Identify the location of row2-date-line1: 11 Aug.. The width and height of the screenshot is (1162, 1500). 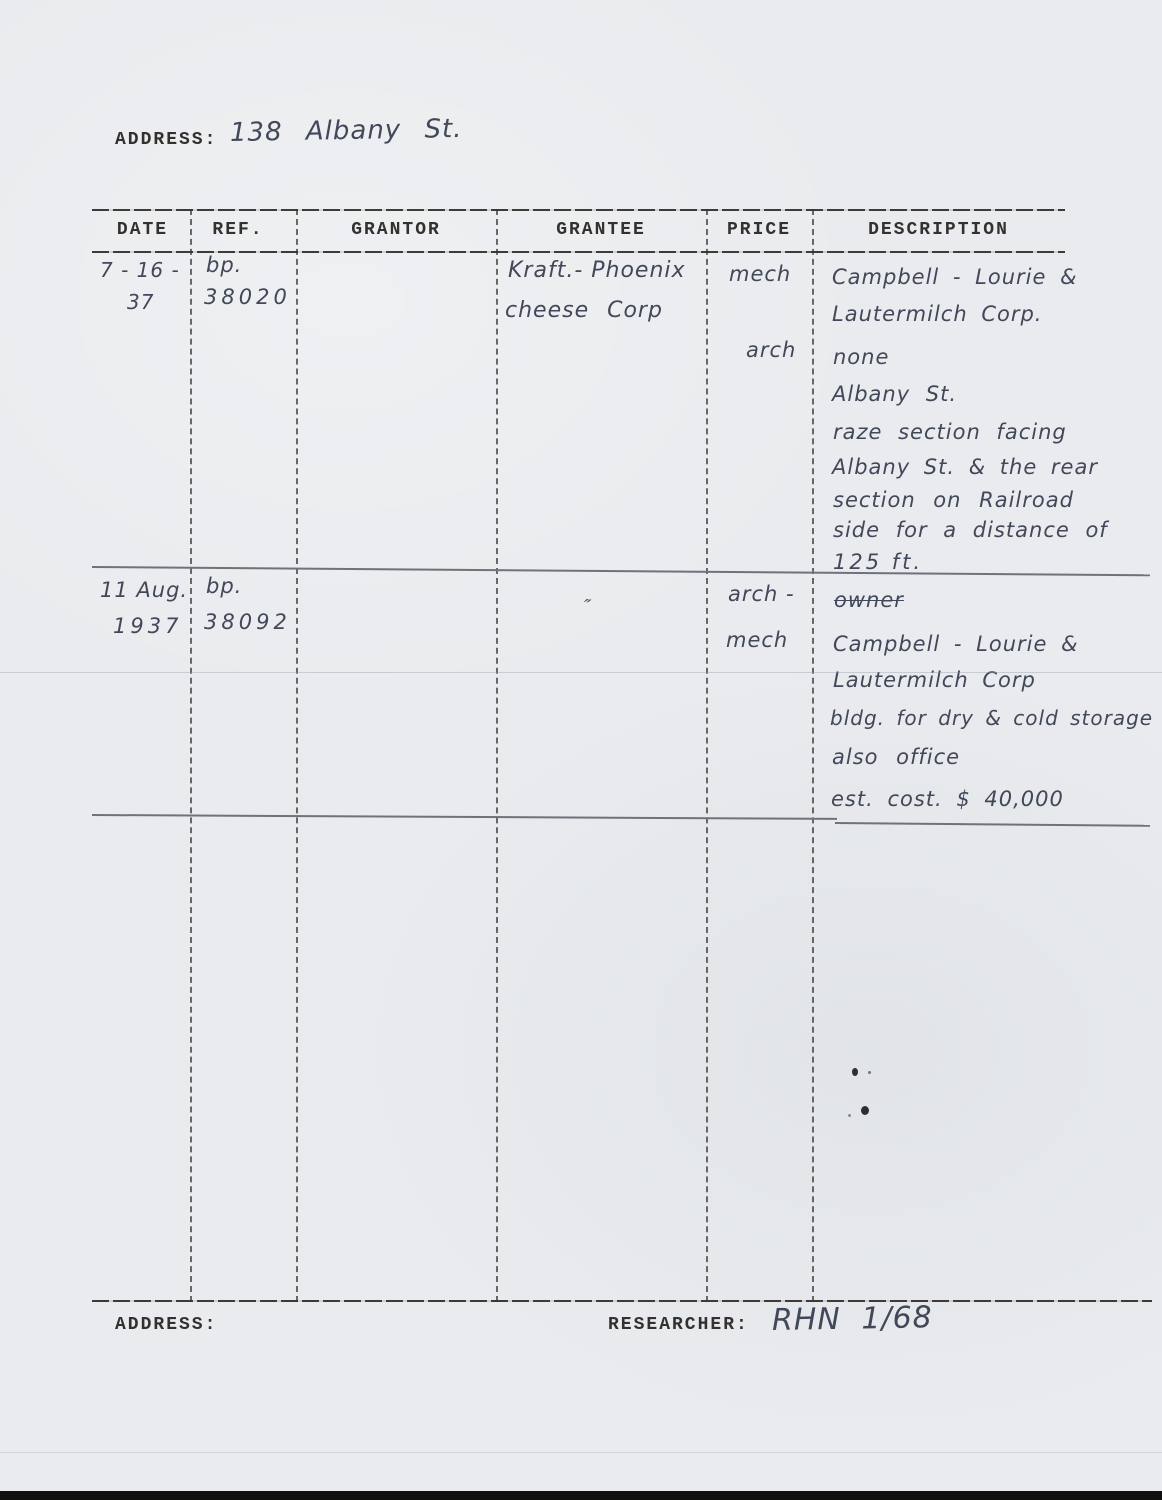
(144, 590).